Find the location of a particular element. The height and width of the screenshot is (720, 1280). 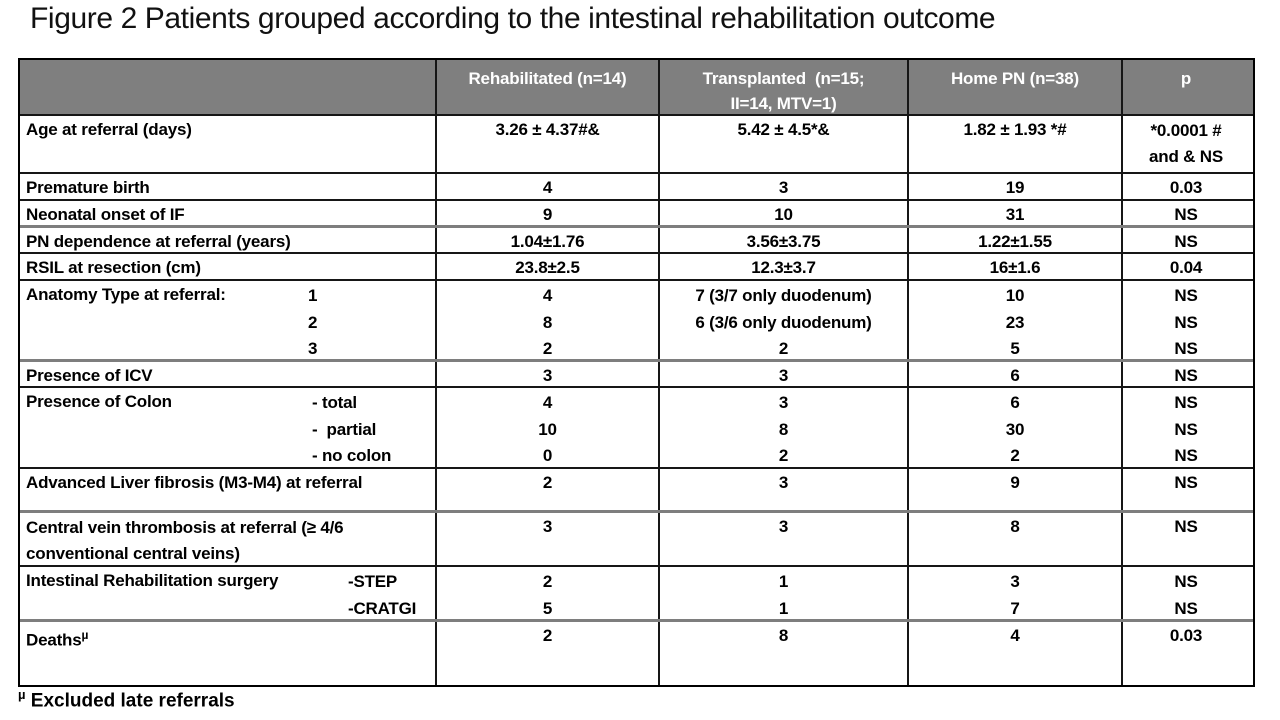

row-label: Neonatal onset of IF is located at coordinates (228, 213).